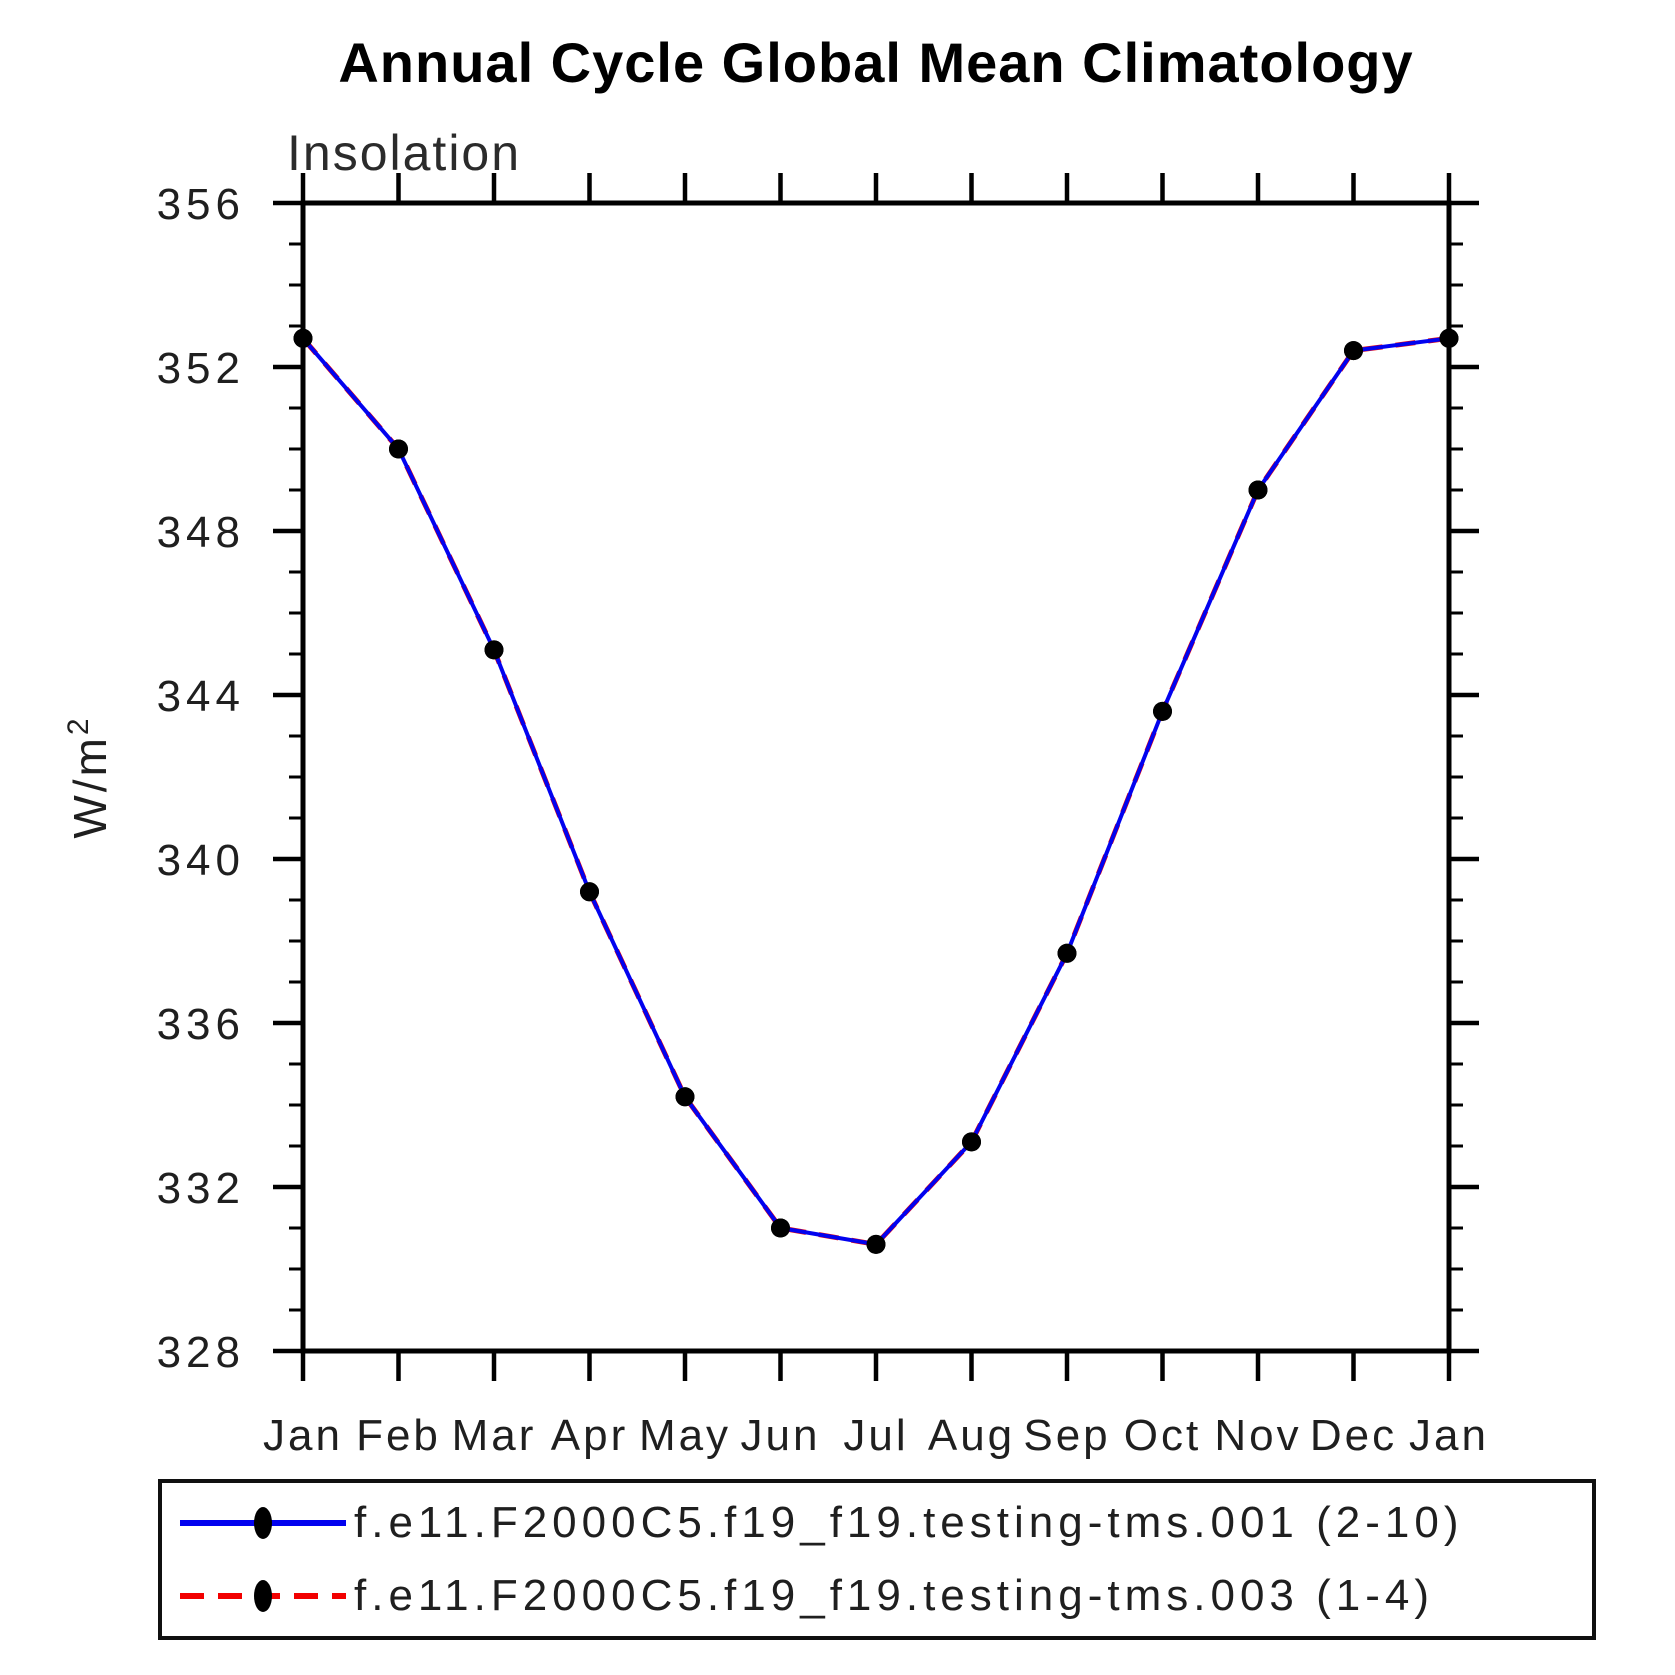 The image size is (1675, 1675). What do you see at coordinates (1066, 1435) in the screenshot?
I see `x-tick-label: Sep` at bounding box center [1066, 1435].